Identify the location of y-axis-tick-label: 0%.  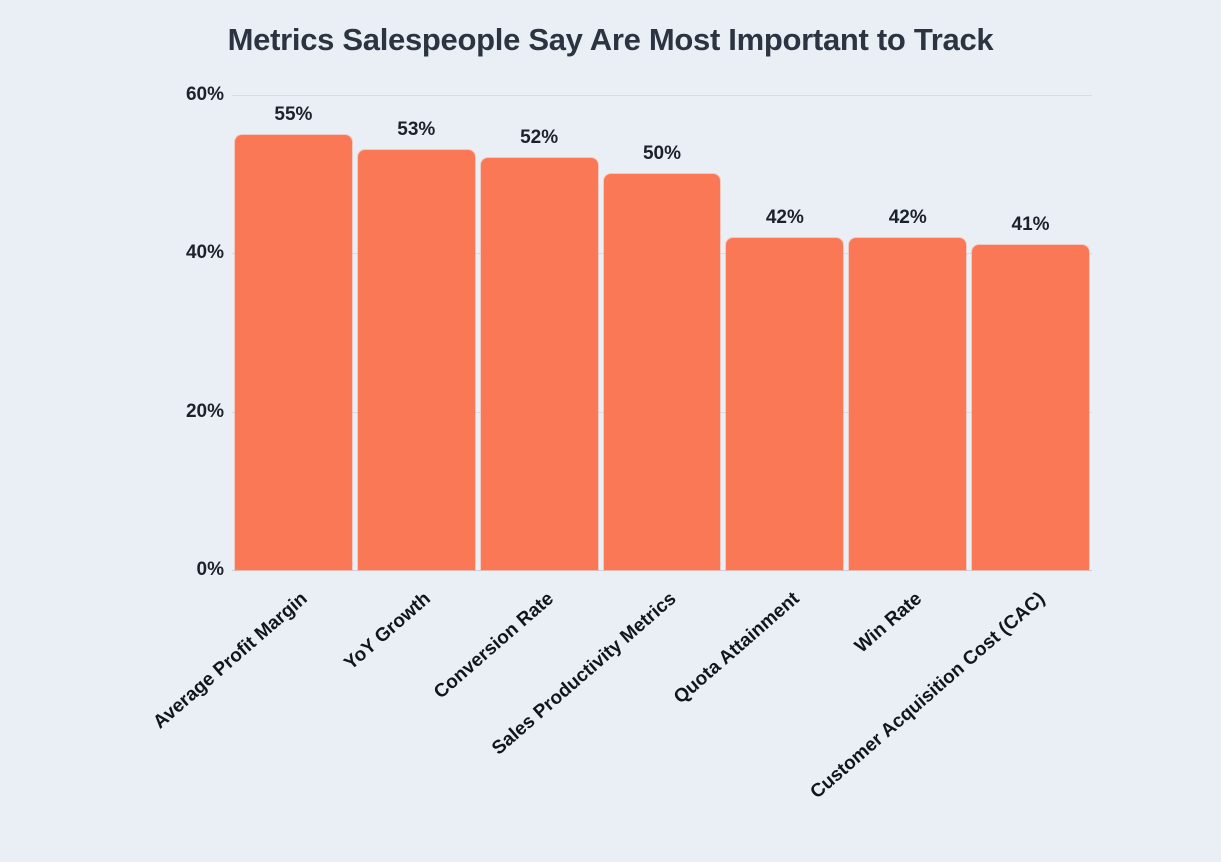
(210, 569).